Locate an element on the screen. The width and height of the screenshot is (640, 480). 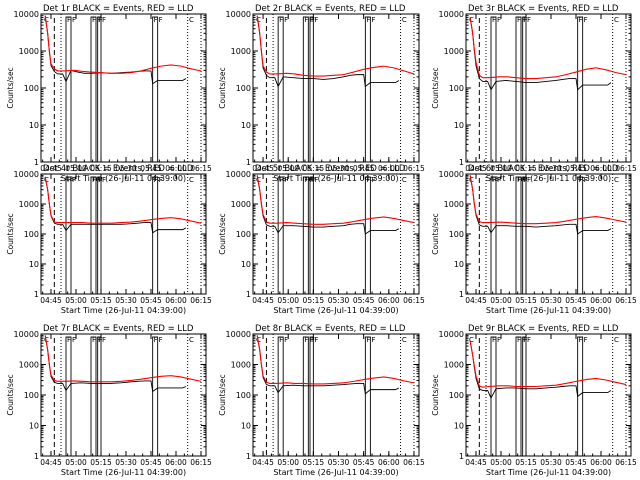
events-series-line is located at coordinates (540, 205).